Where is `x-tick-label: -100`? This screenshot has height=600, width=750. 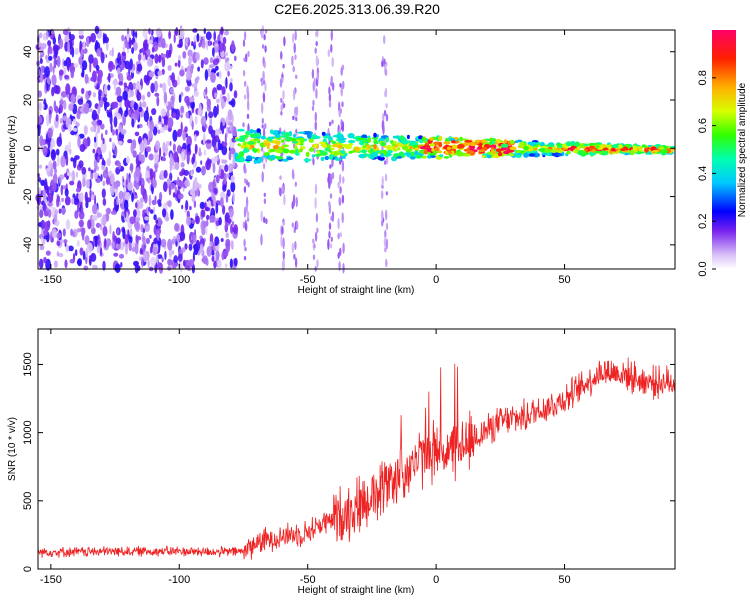 x-tick-label: -100 is located at coordinates (179, 580).